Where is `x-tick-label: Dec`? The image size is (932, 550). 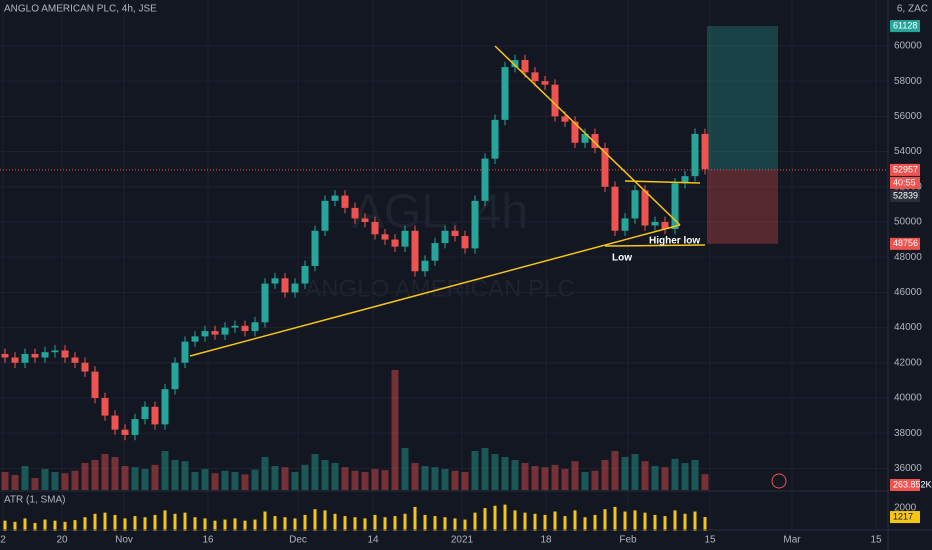 x-tick-label: Dec is located at coordinates (298, 540).